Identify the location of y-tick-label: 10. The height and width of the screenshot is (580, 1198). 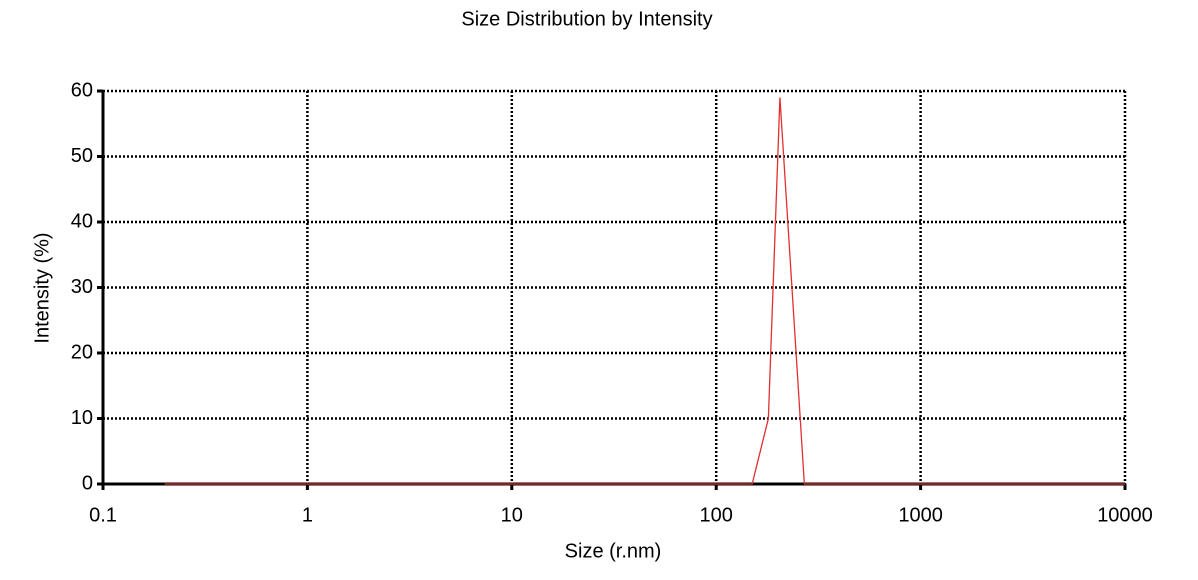
(82, 418).